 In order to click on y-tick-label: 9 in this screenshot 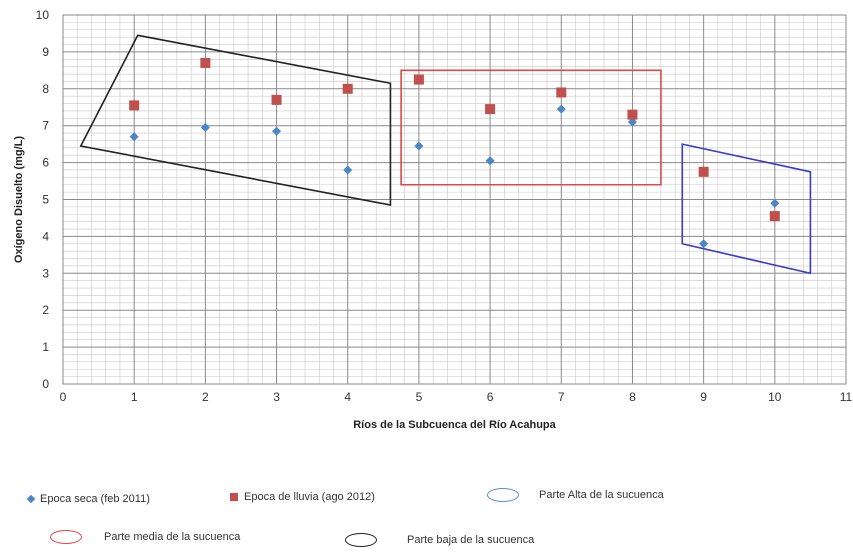, I will do `click(45, 52)`.